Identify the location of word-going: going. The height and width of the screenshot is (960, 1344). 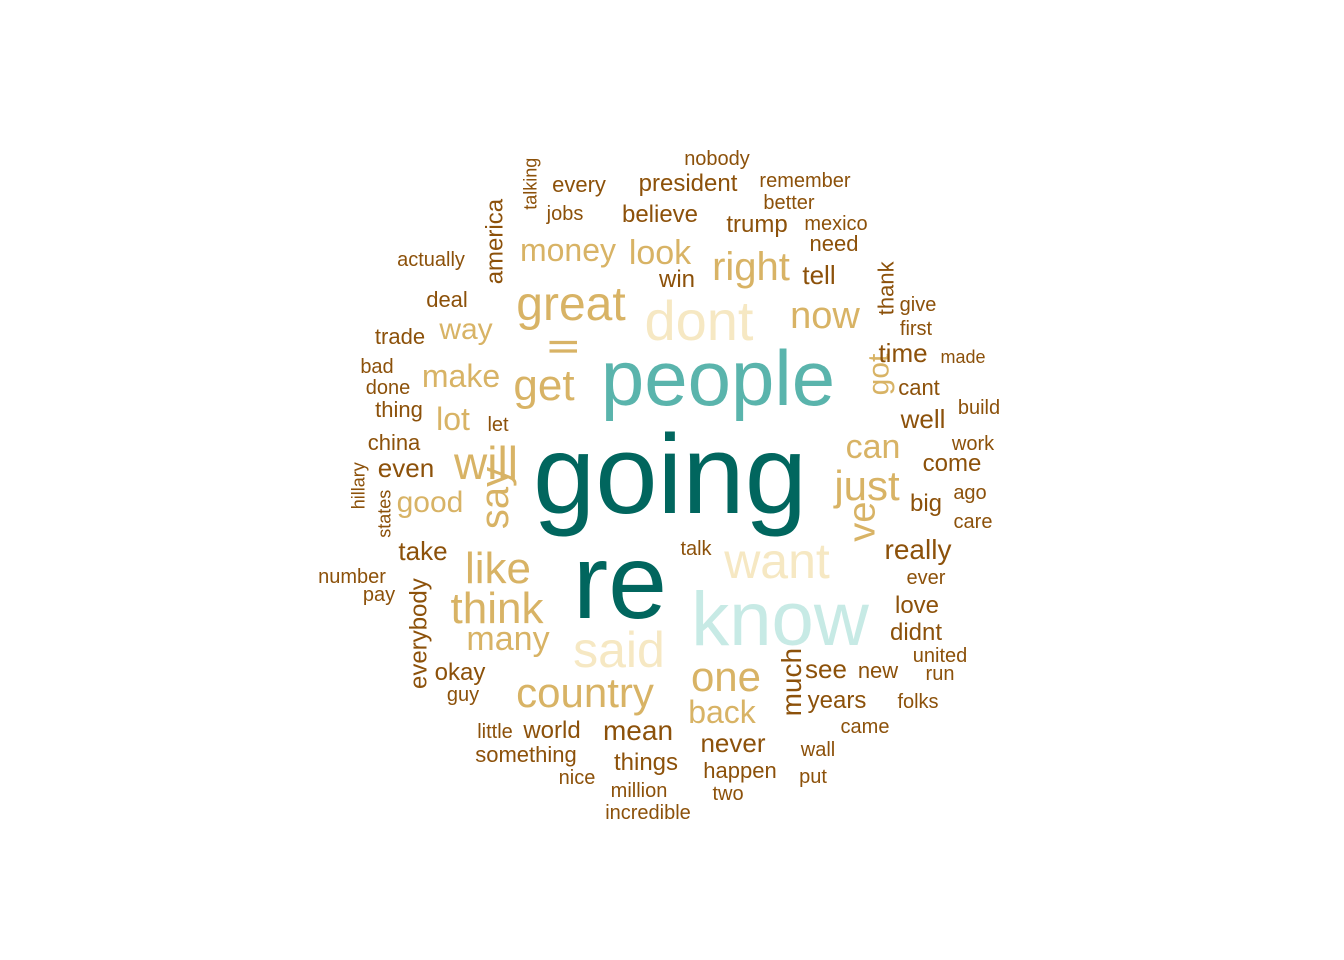
(670, 474).